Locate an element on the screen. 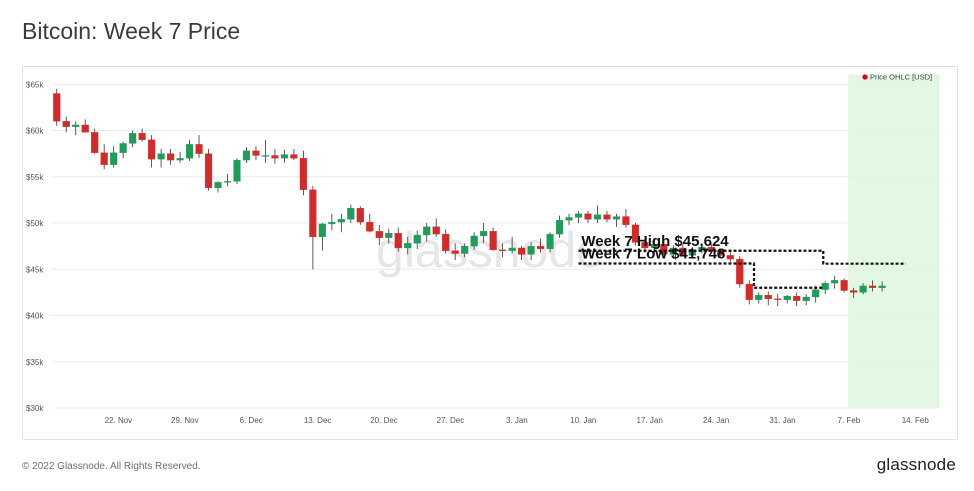  week-7-low-label: Week 7 Low $41,748 is located at coordinates (653, 253).